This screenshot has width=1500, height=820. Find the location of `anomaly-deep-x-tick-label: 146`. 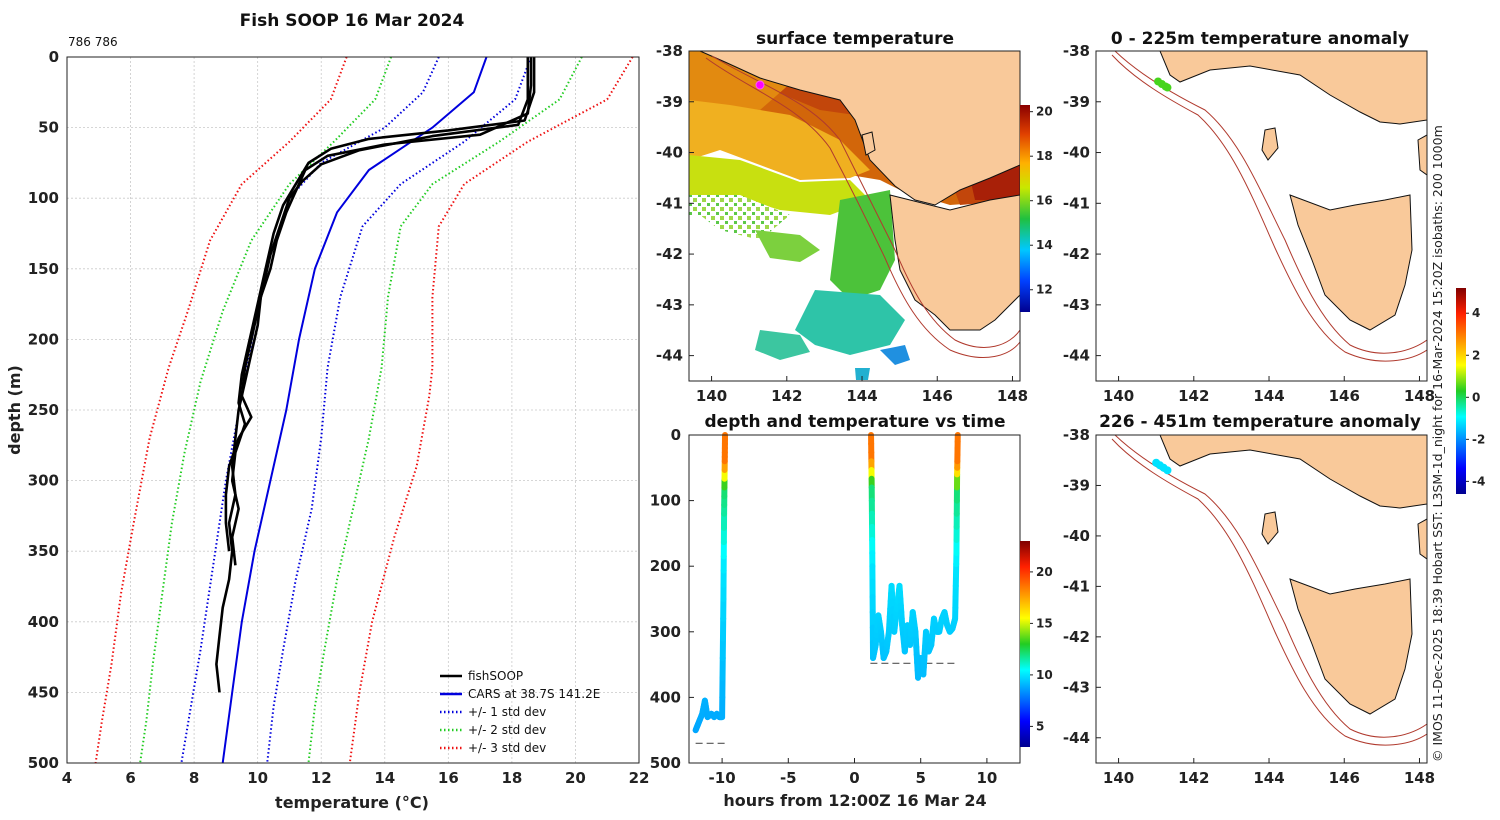

anomaly-deep-x-tick-label: 146 is located at coordinates (1344, 778).